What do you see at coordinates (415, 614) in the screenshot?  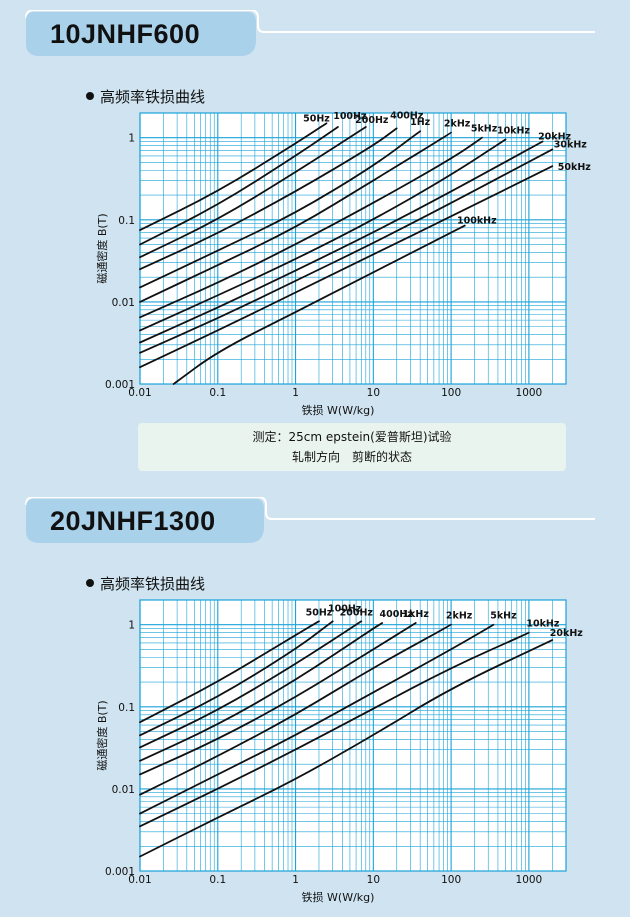 I see `series-label-1khz: 1kHz` at bounding box center [415, 614].